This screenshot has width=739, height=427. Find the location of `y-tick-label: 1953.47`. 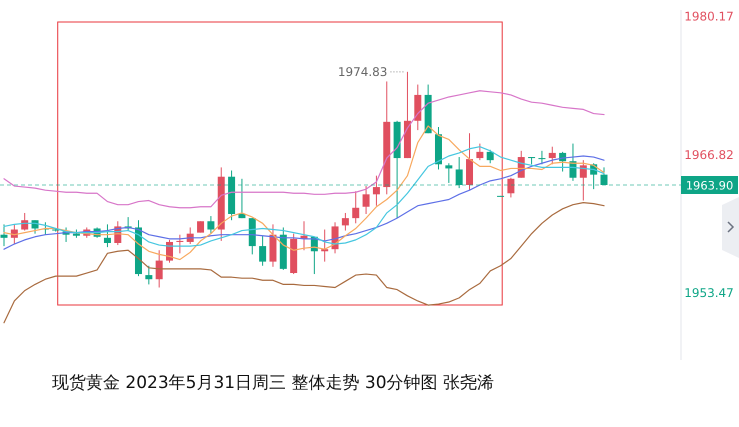

y-tick-label: 1953.47 is located at coordinates (709, 293).